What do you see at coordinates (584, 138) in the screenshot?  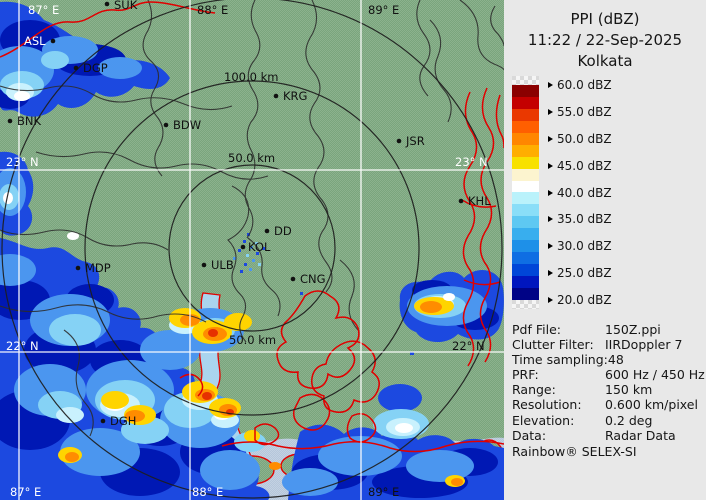 I see `legend-label-text: 50.0 dBZ` at bounding box center [584, 138].